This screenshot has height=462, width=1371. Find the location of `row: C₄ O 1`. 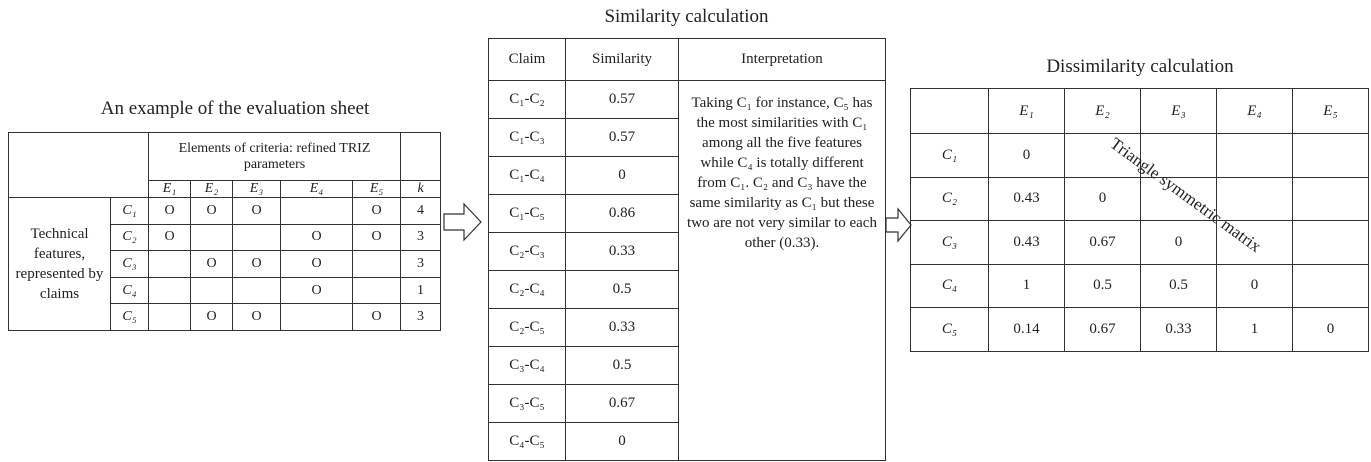

row: C₄ O 1 is located at coordinates (225, 290).